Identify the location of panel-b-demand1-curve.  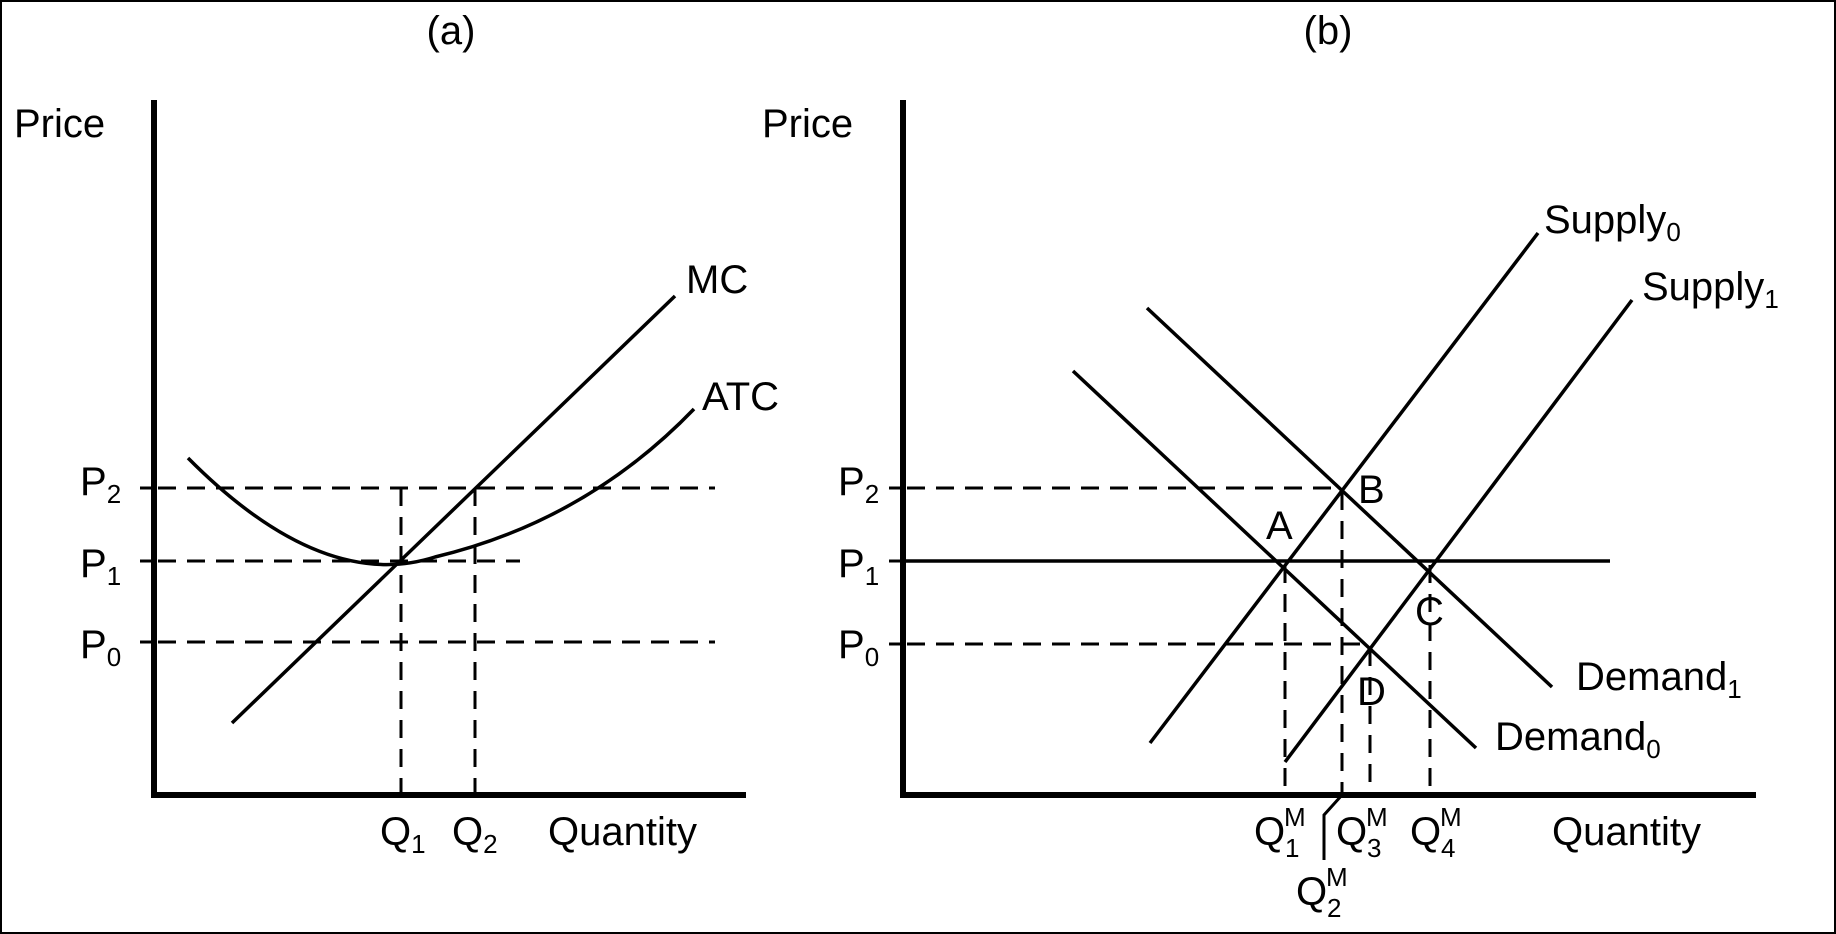
(1349, 497).